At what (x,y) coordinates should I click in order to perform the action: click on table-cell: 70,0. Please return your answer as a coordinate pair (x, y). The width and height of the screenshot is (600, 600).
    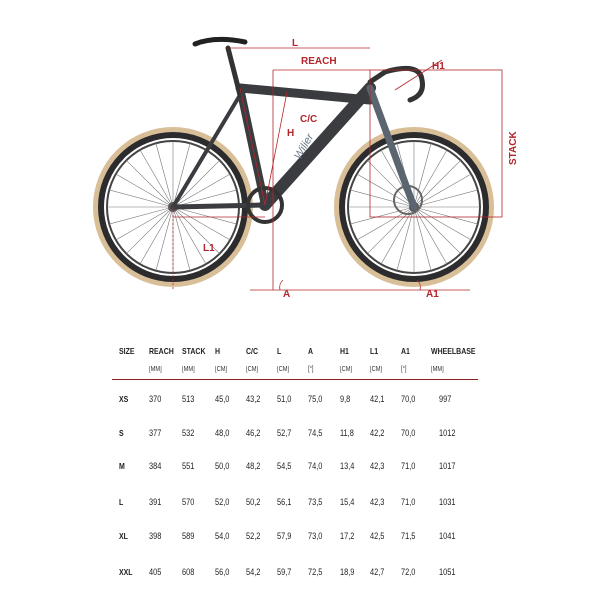
    Looking at the image, I should click on (408, 399).